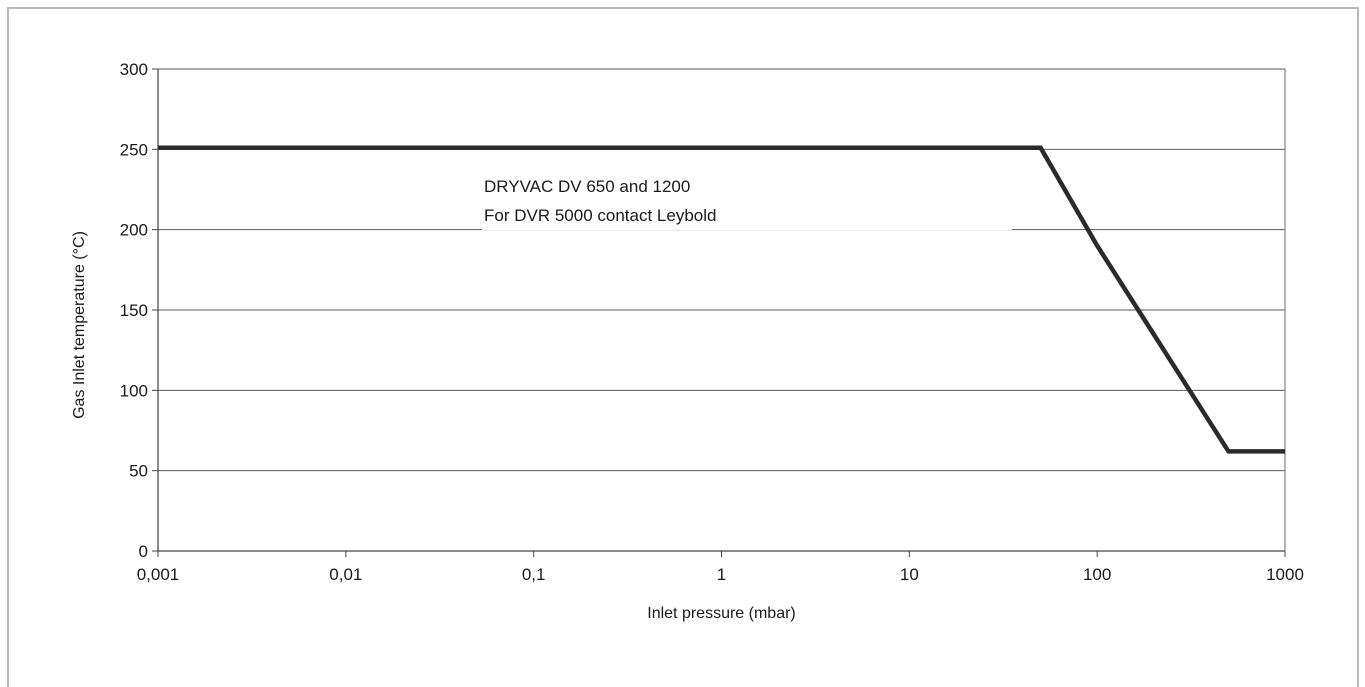  Describe the element at coordinates (721, 574) in the screenshot. I see `x-tick-label-3: 1` at that location.